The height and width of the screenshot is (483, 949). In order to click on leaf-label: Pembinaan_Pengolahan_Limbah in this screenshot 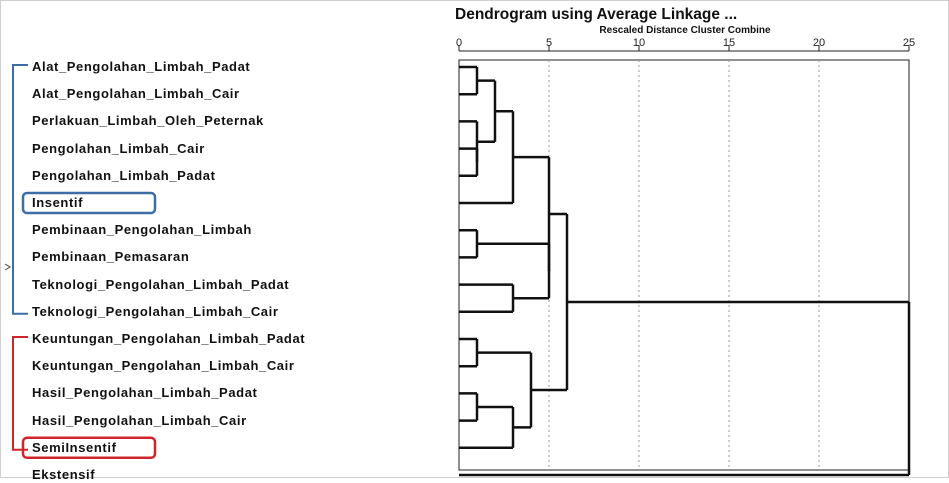, I will do `click(142, 230)`.